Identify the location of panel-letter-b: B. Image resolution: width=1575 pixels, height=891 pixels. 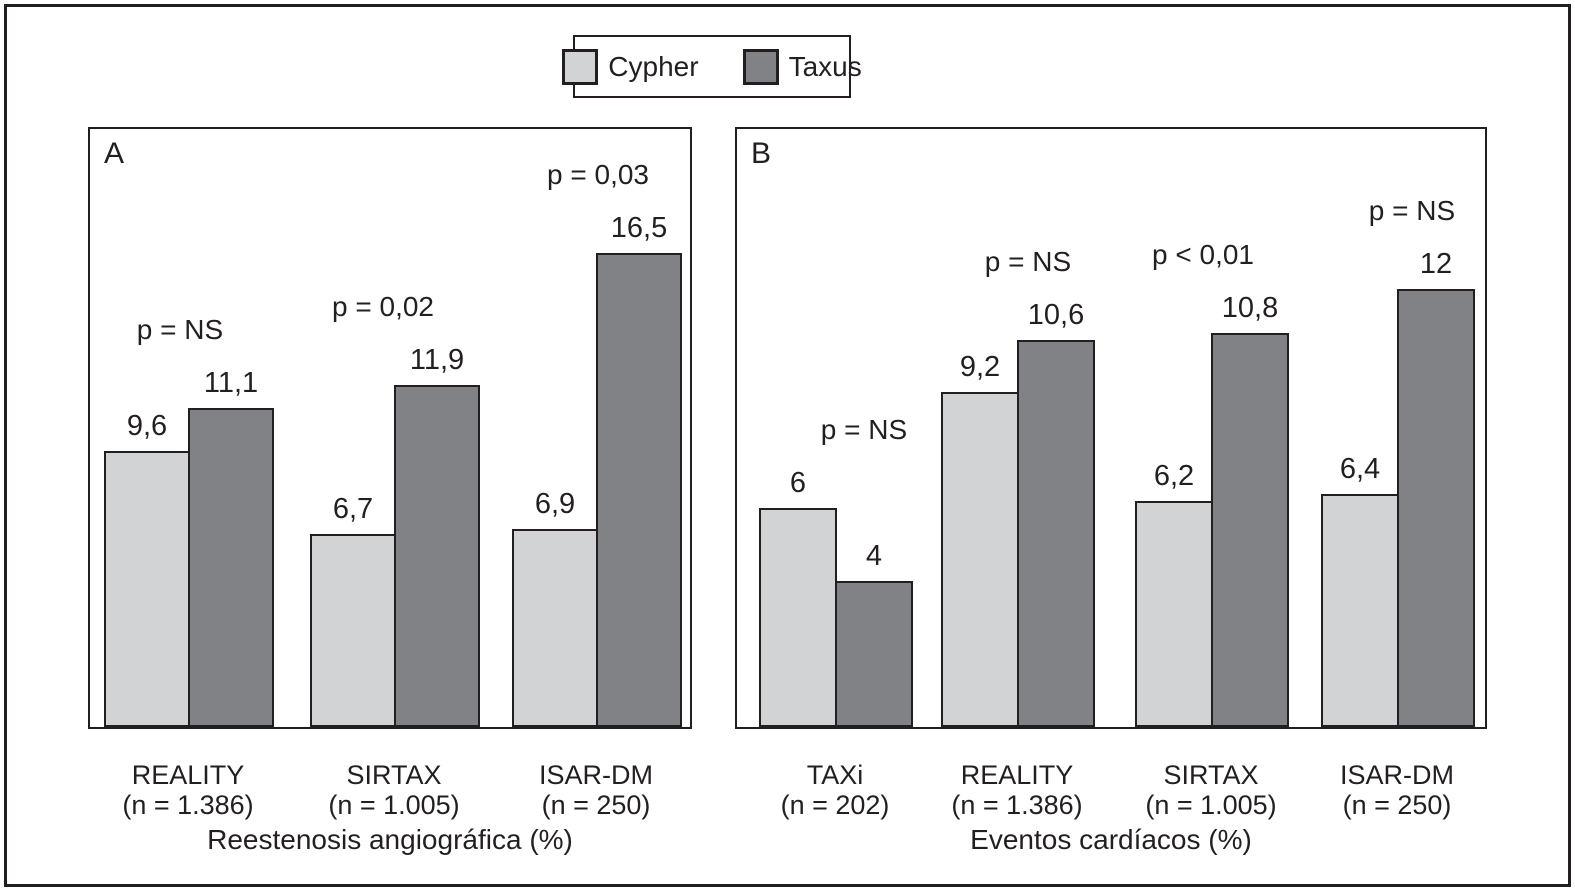
(761, 153).